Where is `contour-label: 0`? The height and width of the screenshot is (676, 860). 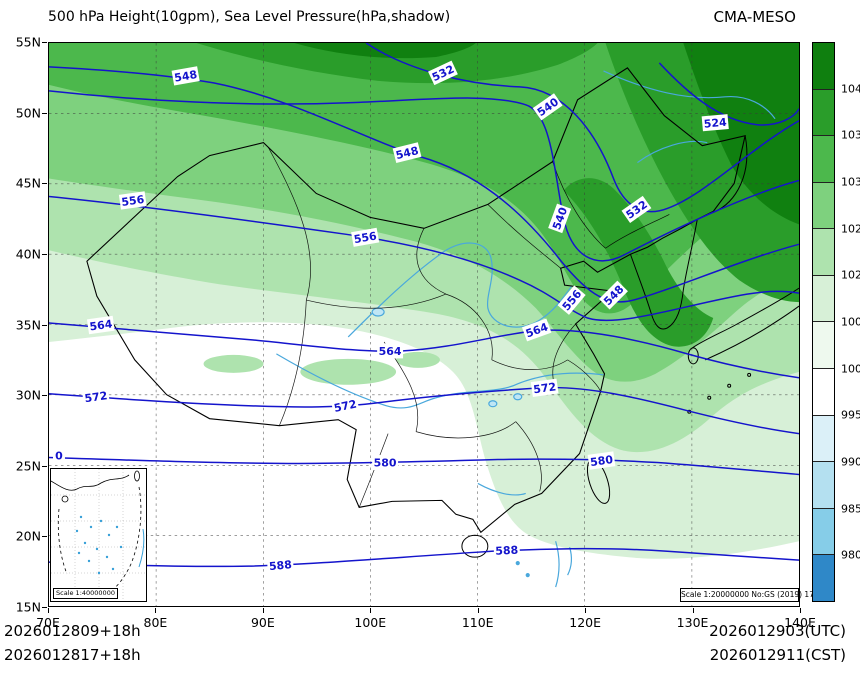
contour-label: 0 is located at coordinates (58, 456).